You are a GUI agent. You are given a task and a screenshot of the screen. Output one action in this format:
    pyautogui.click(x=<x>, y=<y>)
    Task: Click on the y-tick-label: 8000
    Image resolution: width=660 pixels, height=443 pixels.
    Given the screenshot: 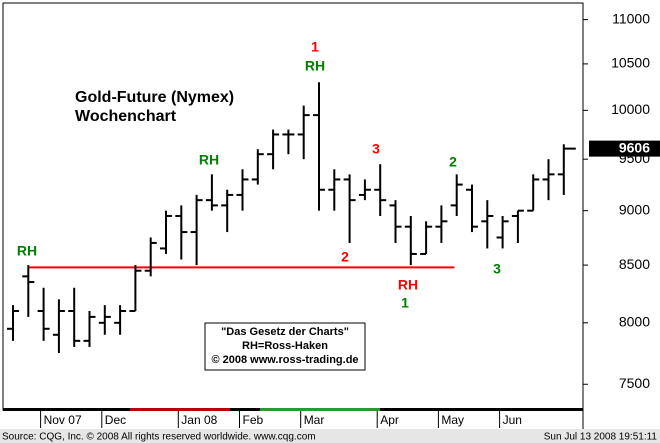 What is the action you would take?
    pyautogui.click(x=634, y=322)
    